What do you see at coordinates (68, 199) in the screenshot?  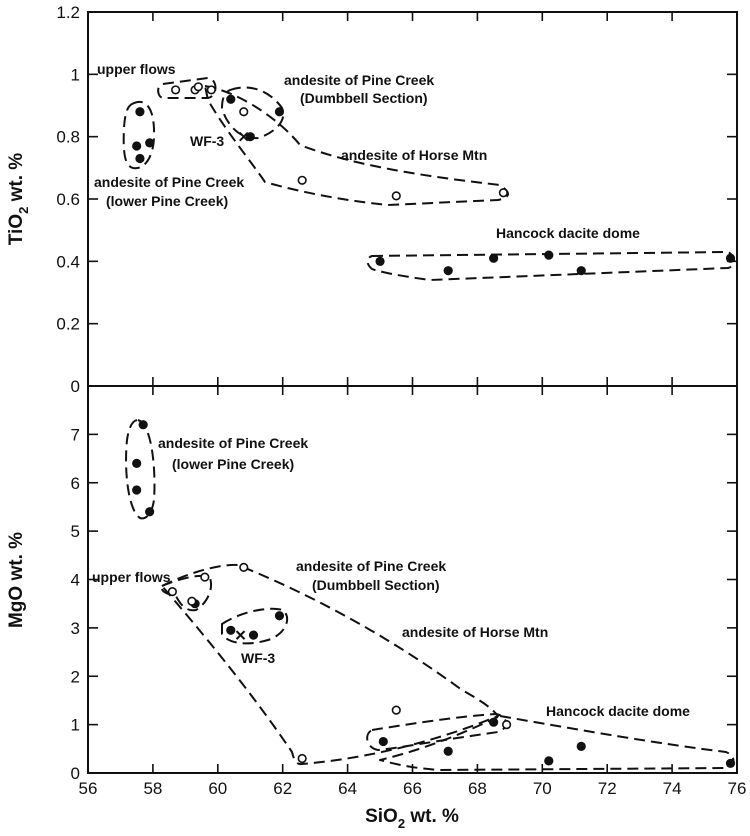 I see `top-y-tick-label: 0.6` at bounding box center [68, 199].